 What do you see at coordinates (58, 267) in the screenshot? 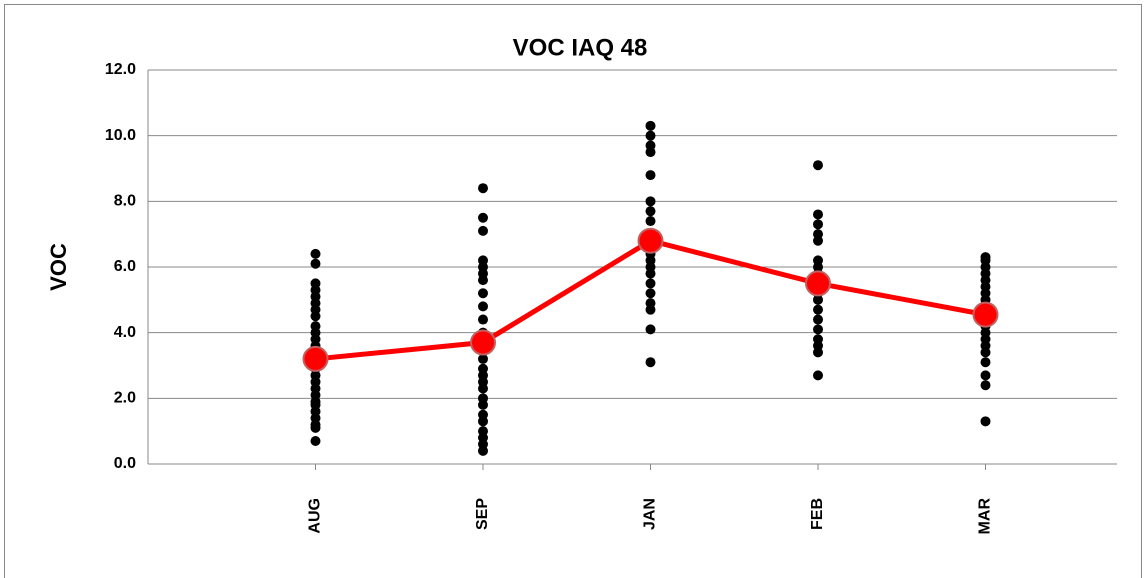
I see `y-axis-label: VOC` at bounding box center [58, 267].